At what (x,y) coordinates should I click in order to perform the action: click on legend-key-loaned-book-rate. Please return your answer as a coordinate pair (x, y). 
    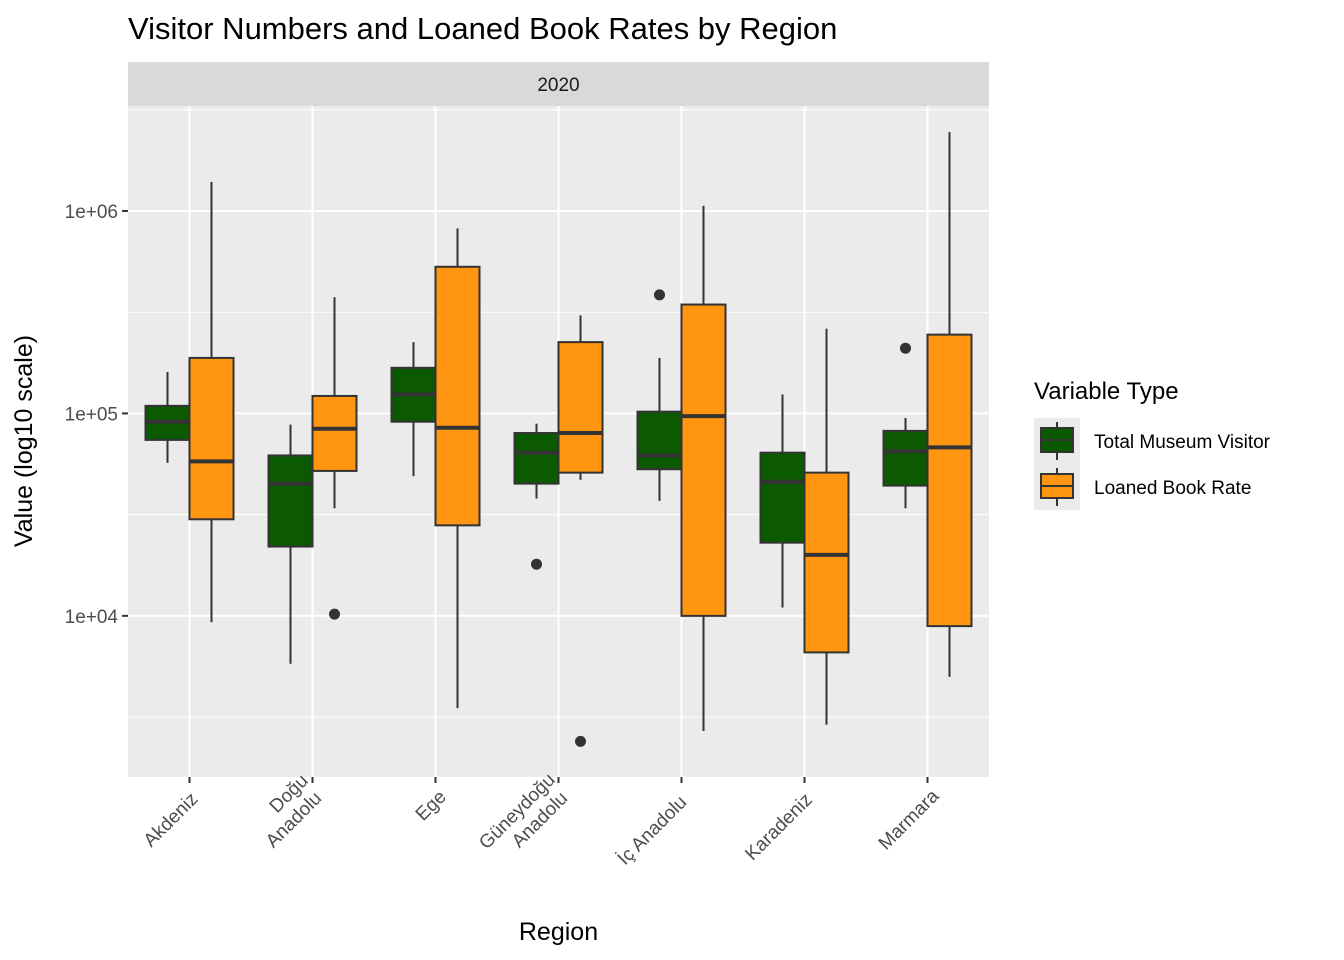
    Looking at the image, I should click on (1057, 487).